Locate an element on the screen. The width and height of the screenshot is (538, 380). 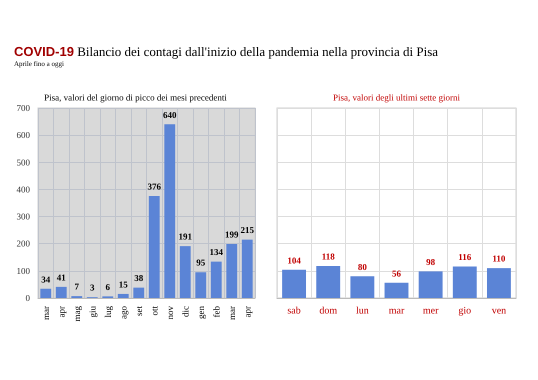
x-tick-label: ago is located at coordinates (123, 312).